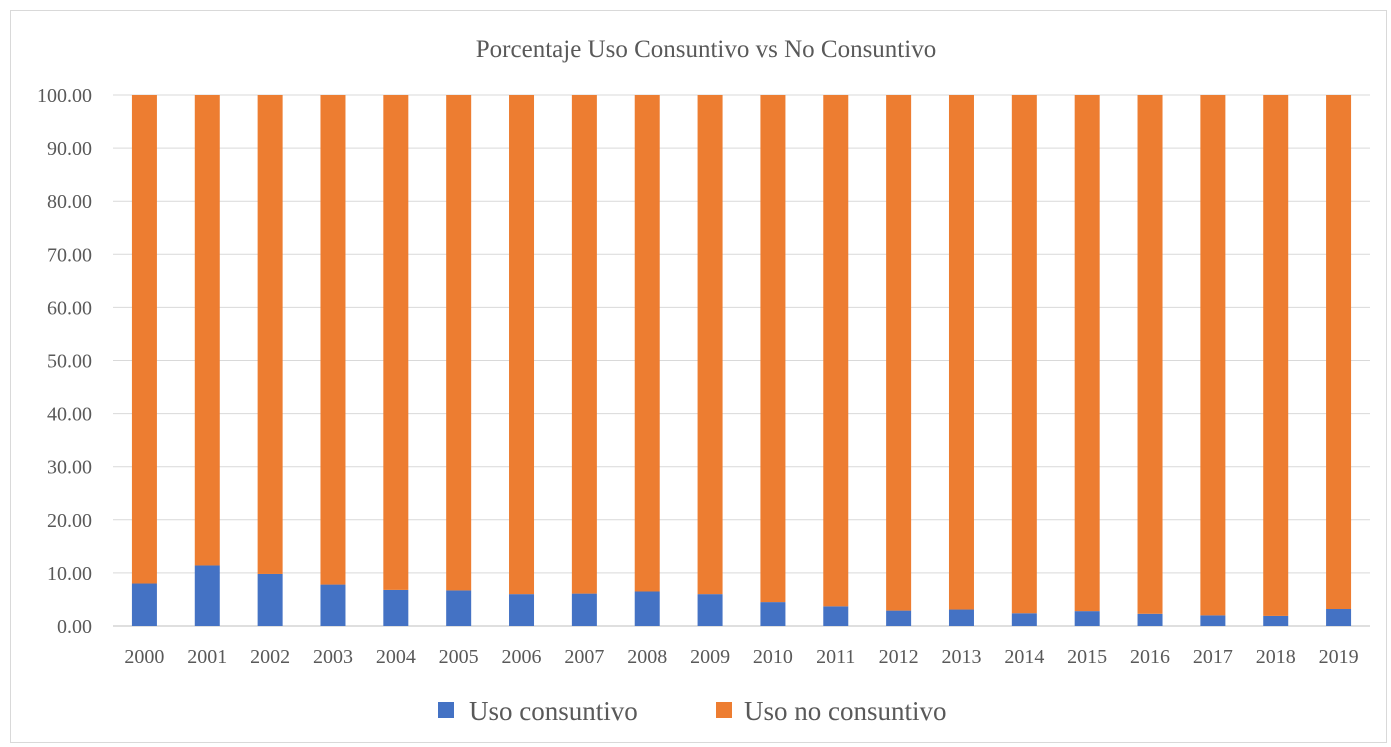  What do you see at coordinates (333, 657) in the screenshot?
I see `x-tick-label: 2003` at bounding box center [333, 657].